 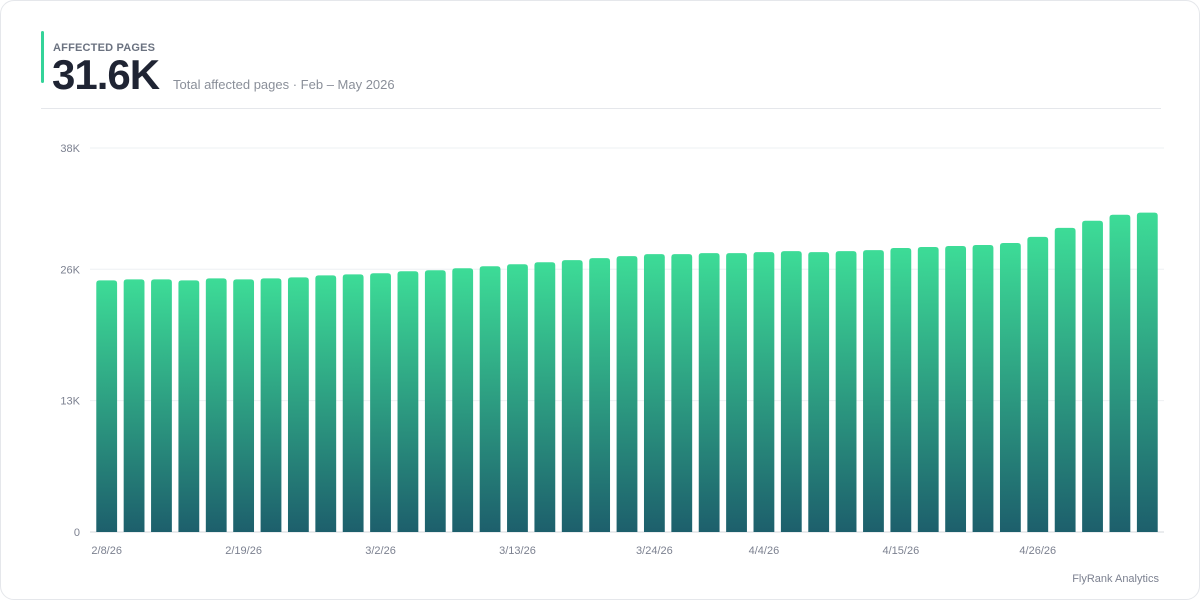 I want to click on accent-bar, so click(x=42, y=57).